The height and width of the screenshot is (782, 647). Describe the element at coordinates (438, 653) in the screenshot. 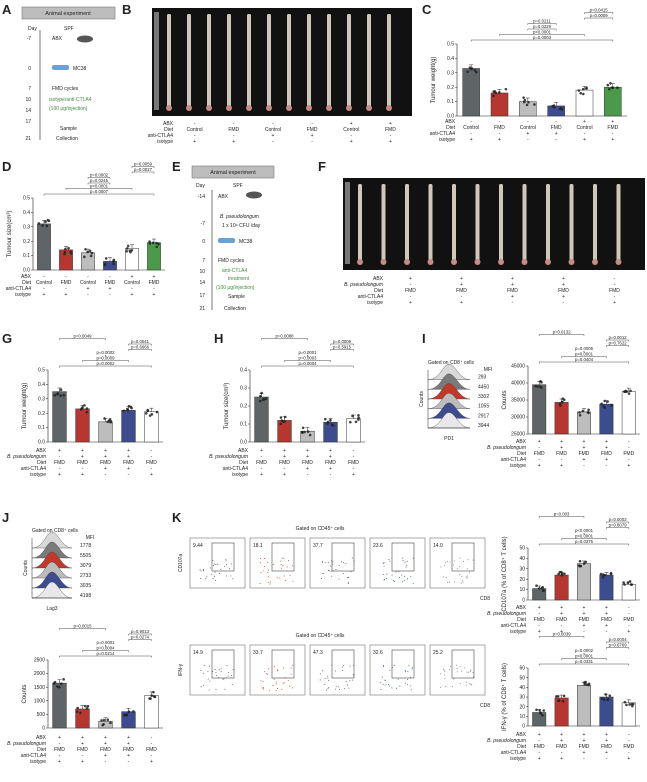

I see `flow-gate-percent: 25.2` at that location.